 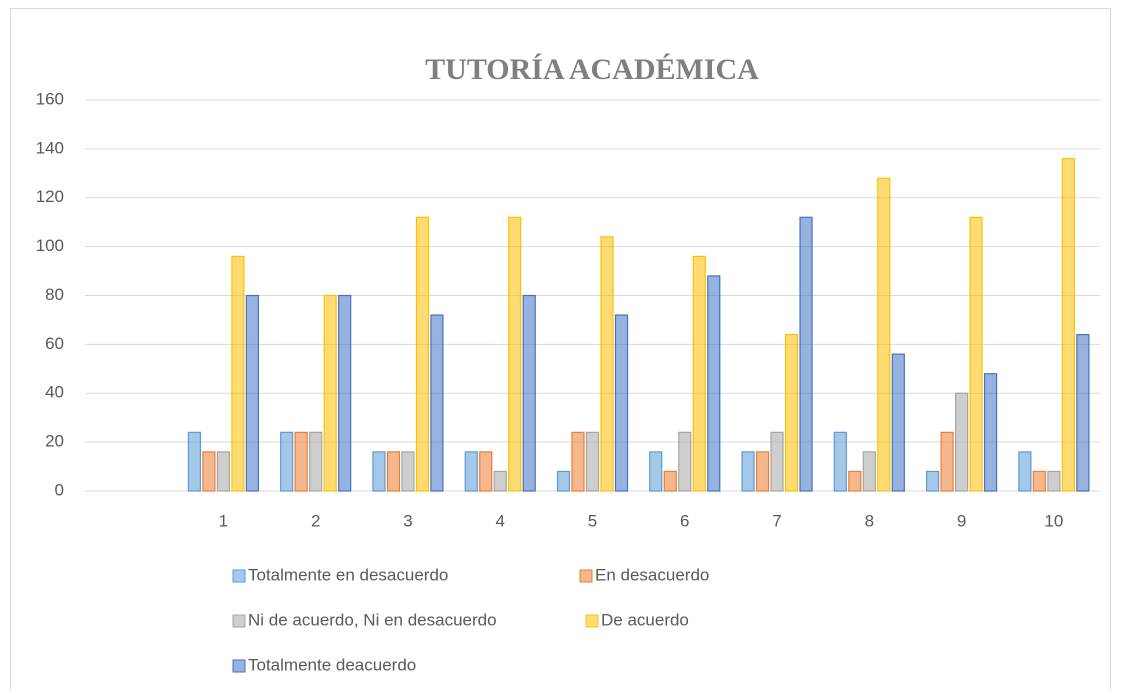 What do you see at coordinates (54, 441) in the screenshot?
I see `y-tick-label: 20` at bounding box center [54, 441].